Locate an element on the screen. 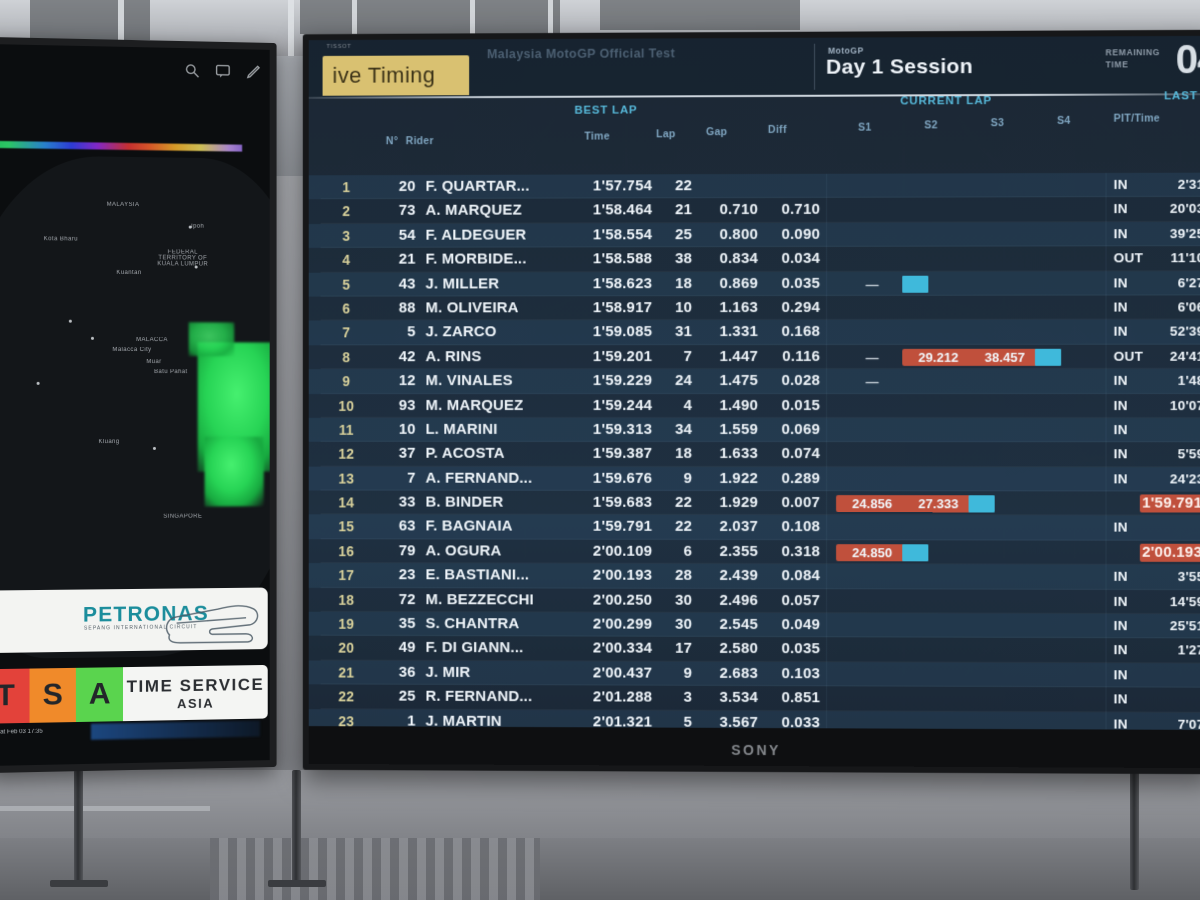 This screenshot has height=900, width=1200. map-label: Muar is located at coordinates (154, 362).